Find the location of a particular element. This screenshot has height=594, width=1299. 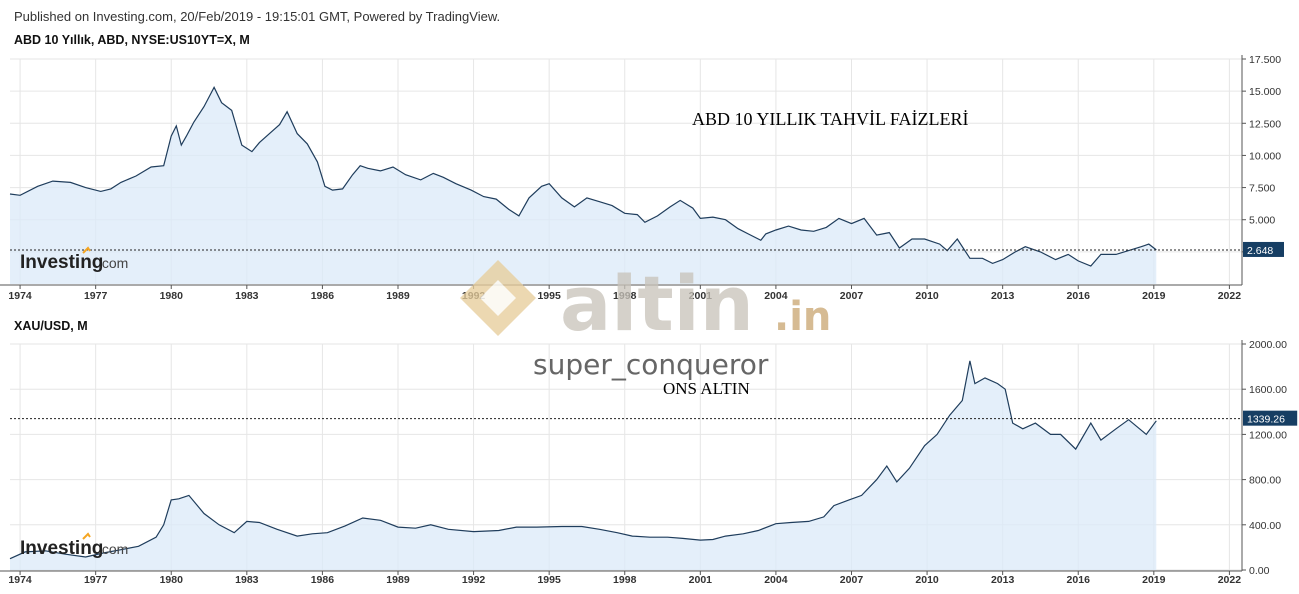

y-tick-label: 12.500 is located at coordinates (1265, 124).